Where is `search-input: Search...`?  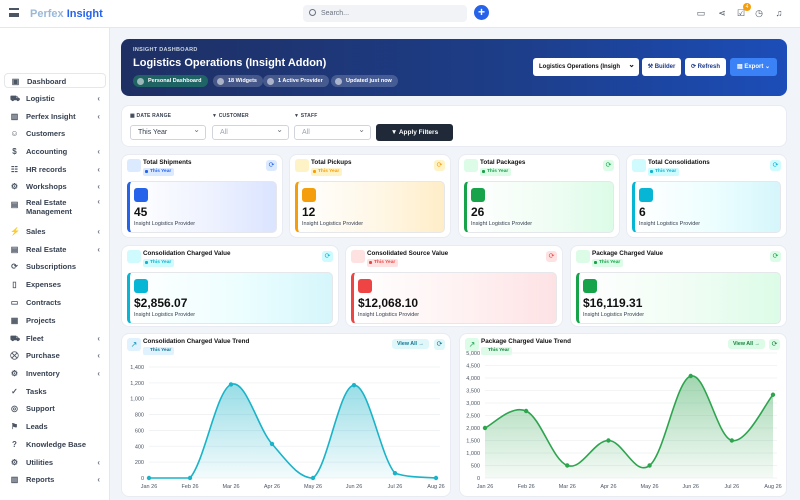 search-input: Search... is located at coordinates (385, 13).